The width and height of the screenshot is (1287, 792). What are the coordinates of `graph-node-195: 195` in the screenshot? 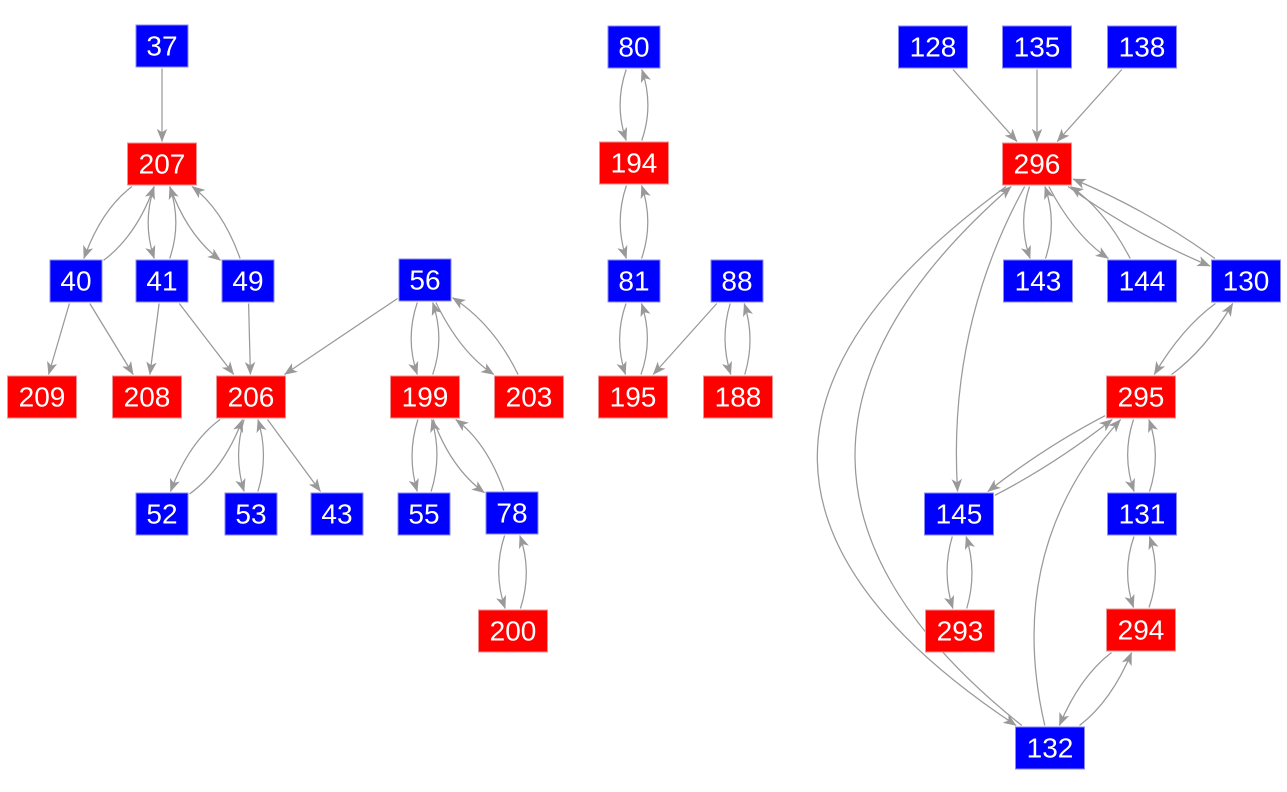 It's located at (633, 397).